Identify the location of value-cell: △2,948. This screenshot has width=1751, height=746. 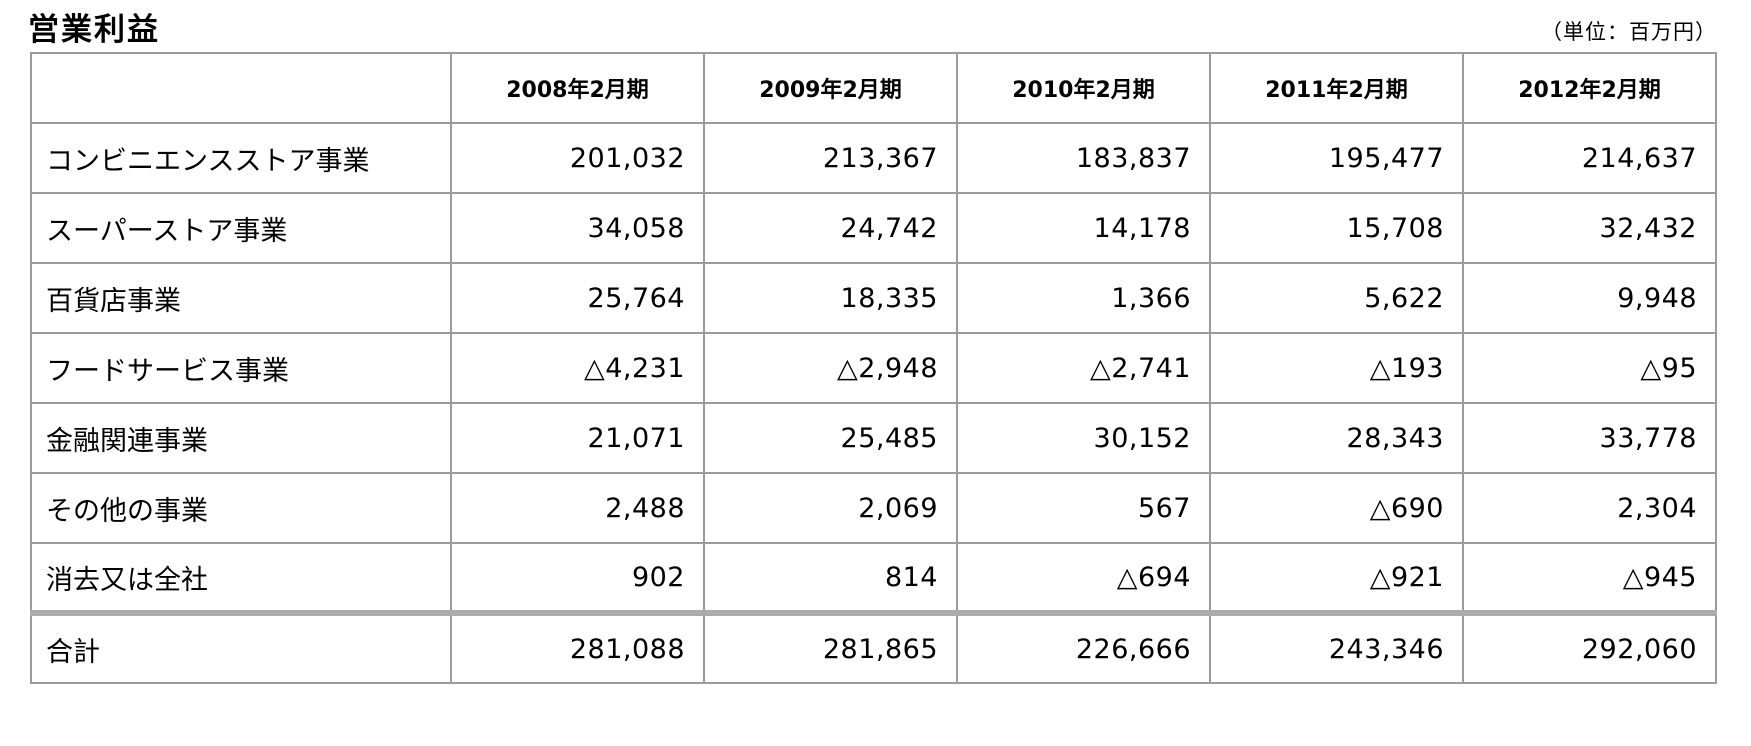
(830, 368).